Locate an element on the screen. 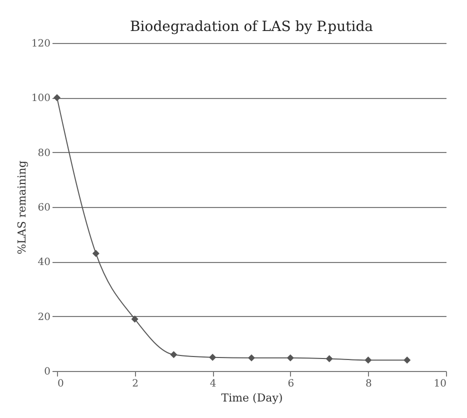  x-tick-label: 0 is located at coordinates (61, 384).